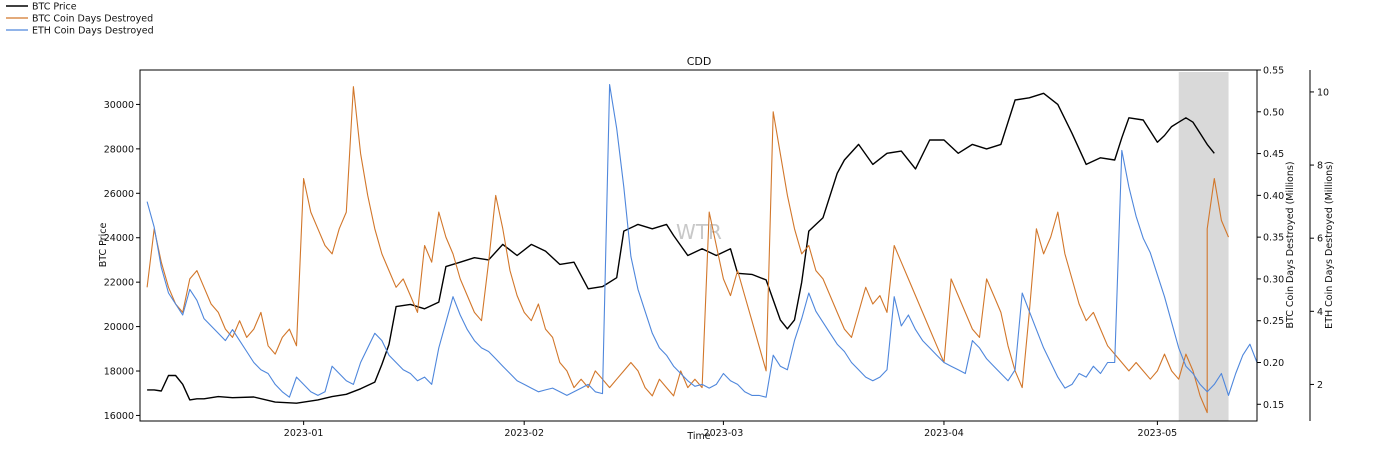 This screenshot has height=467, width=1400. Describe the element at coordinates (1273, 112) in the screenshot. I see `y-right1-tick-label: 0.50` at that location.